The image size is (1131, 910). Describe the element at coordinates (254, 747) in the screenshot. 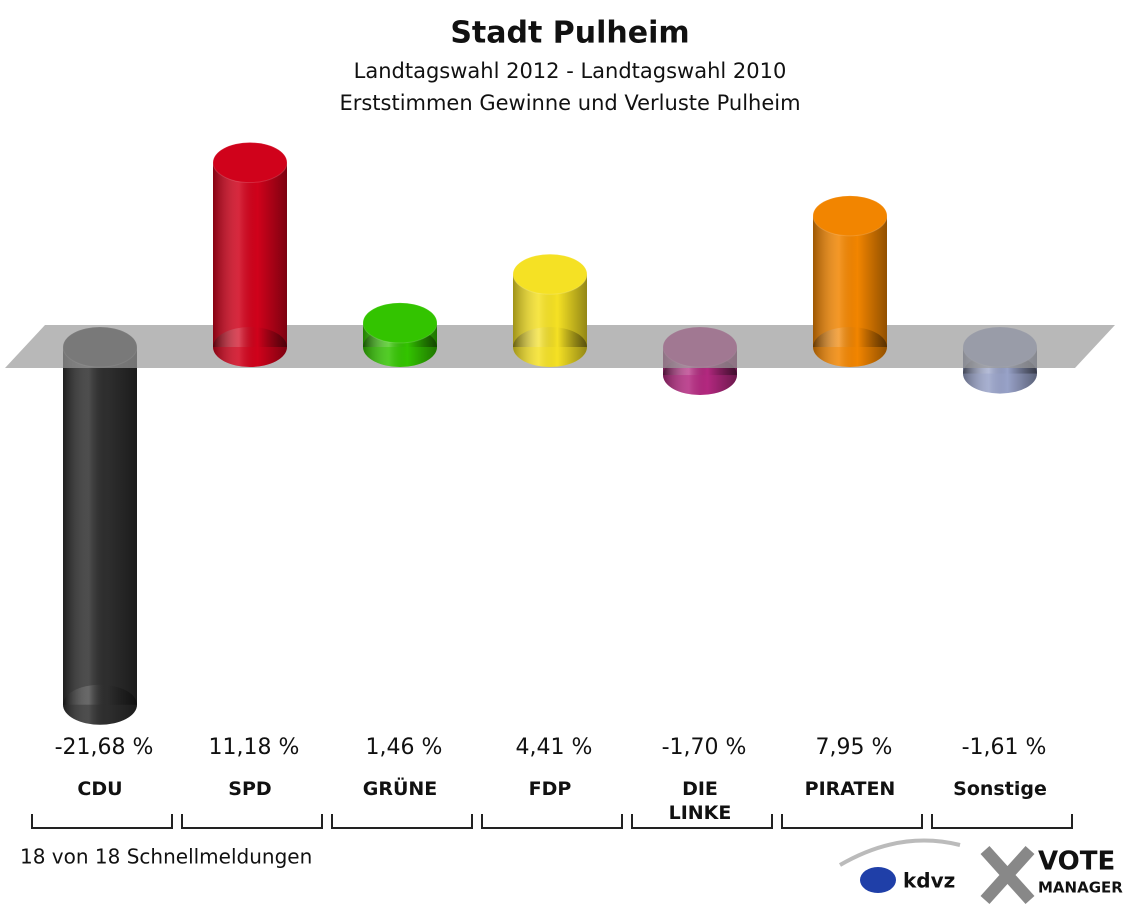

I see `value-label: 11,18 %` at that location.